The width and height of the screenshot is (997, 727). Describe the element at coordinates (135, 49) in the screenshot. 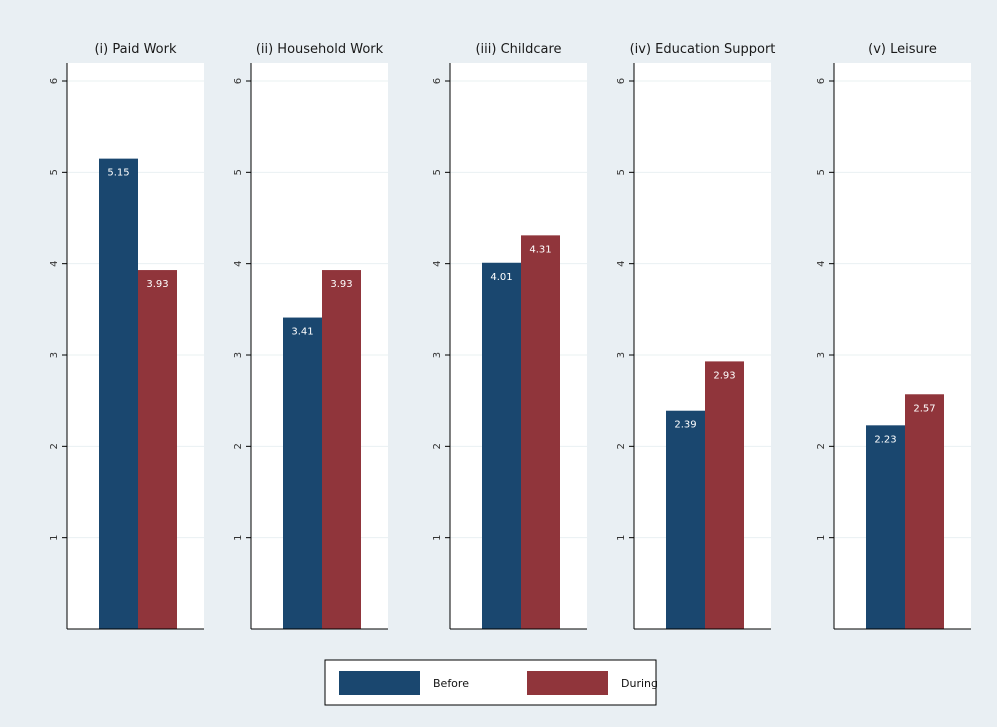

I see `panel-title: (i) Paid Work` at that location.